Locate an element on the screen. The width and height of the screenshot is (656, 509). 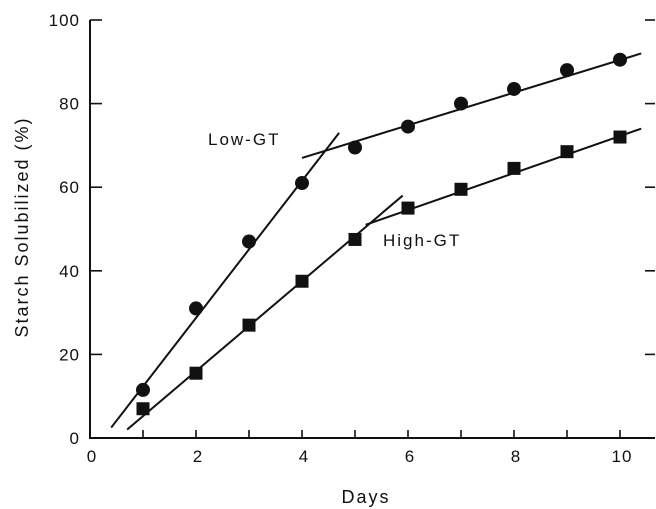
x-tick-label: 6 is located at coordinates (410, 456).